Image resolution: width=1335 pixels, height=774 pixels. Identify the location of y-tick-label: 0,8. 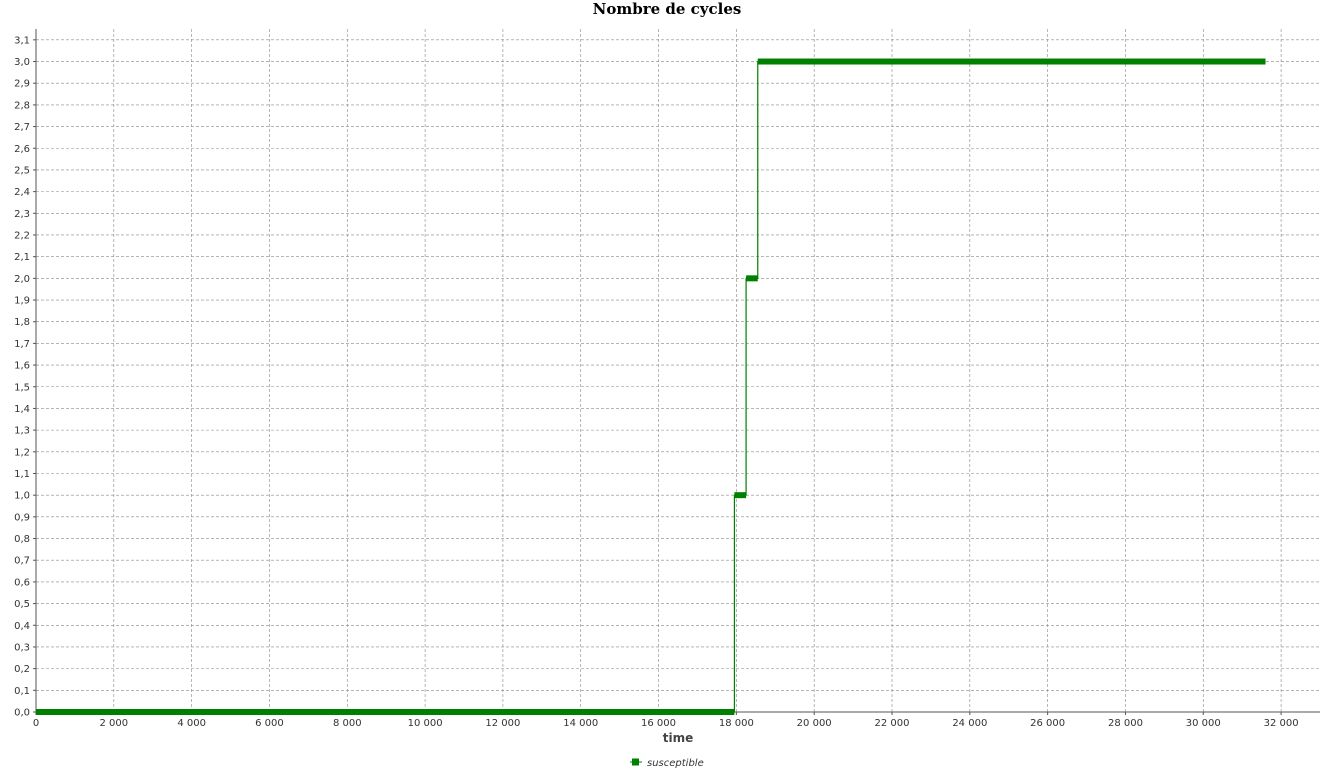
(22, 539).